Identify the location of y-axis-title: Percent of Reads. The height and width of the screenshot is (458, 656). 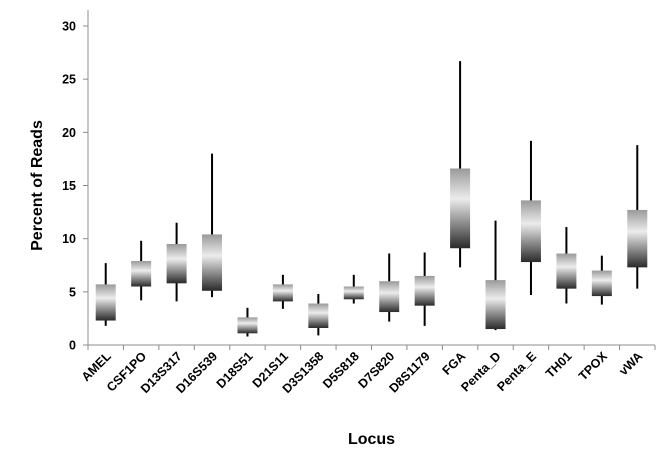
(37, 185).